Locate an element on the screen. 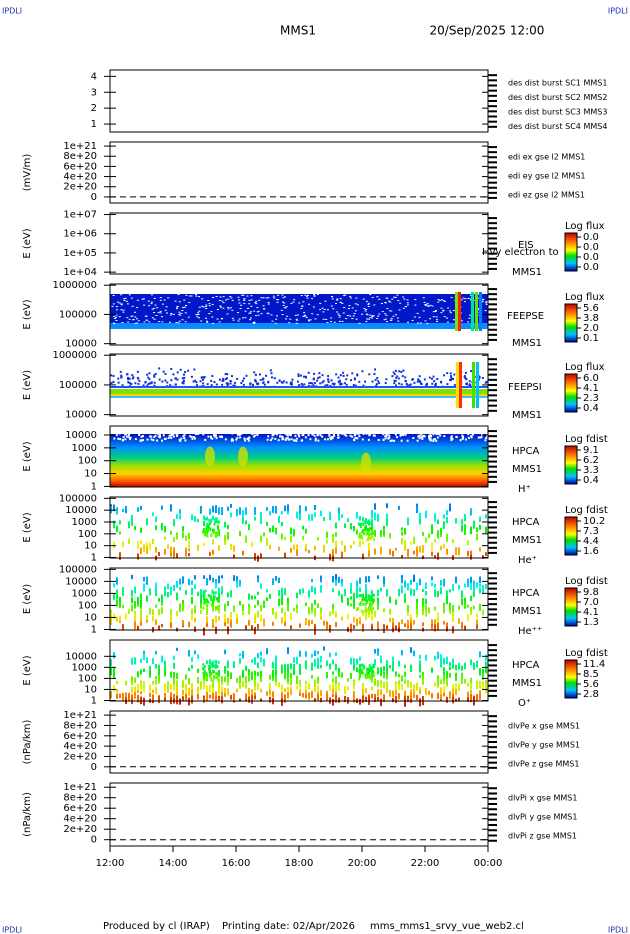 Image resolution: width=630 pixels, height=934 pixels. date: 20/Sep/2025 12:00 is located at coordinates (487, 31).